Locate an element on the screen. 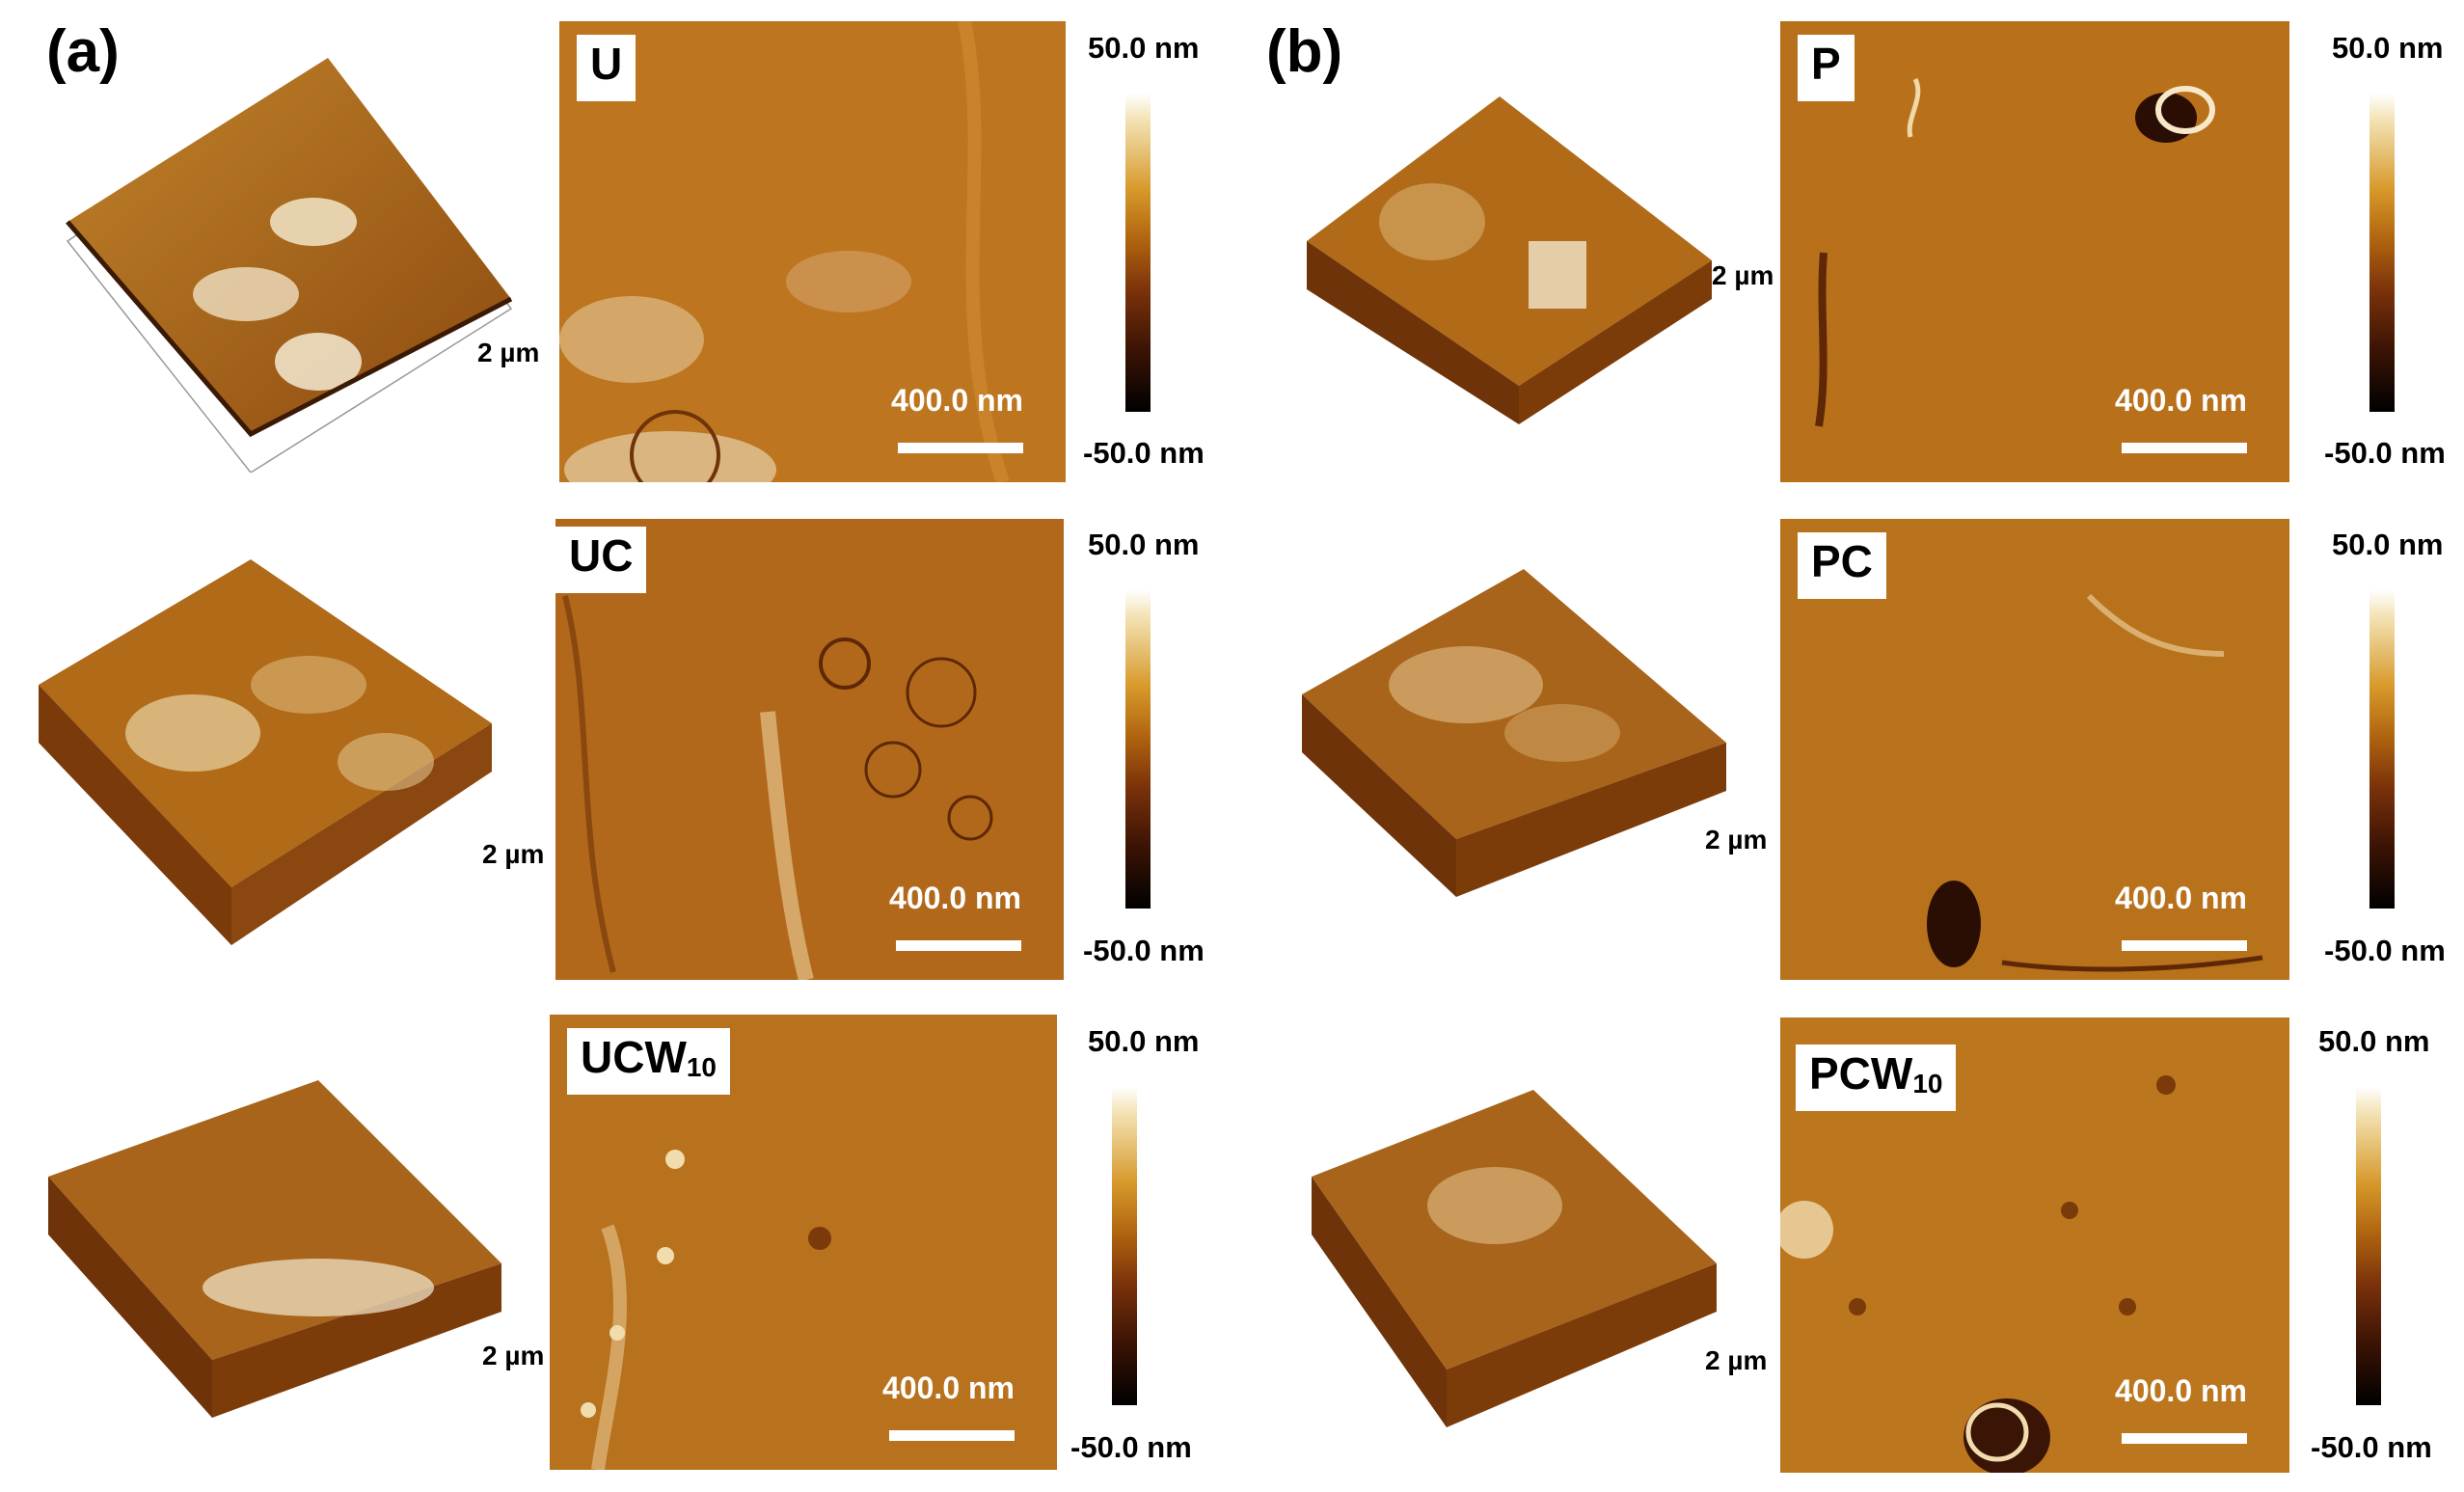  sample-name: UC is located at coordinates (601, 555).